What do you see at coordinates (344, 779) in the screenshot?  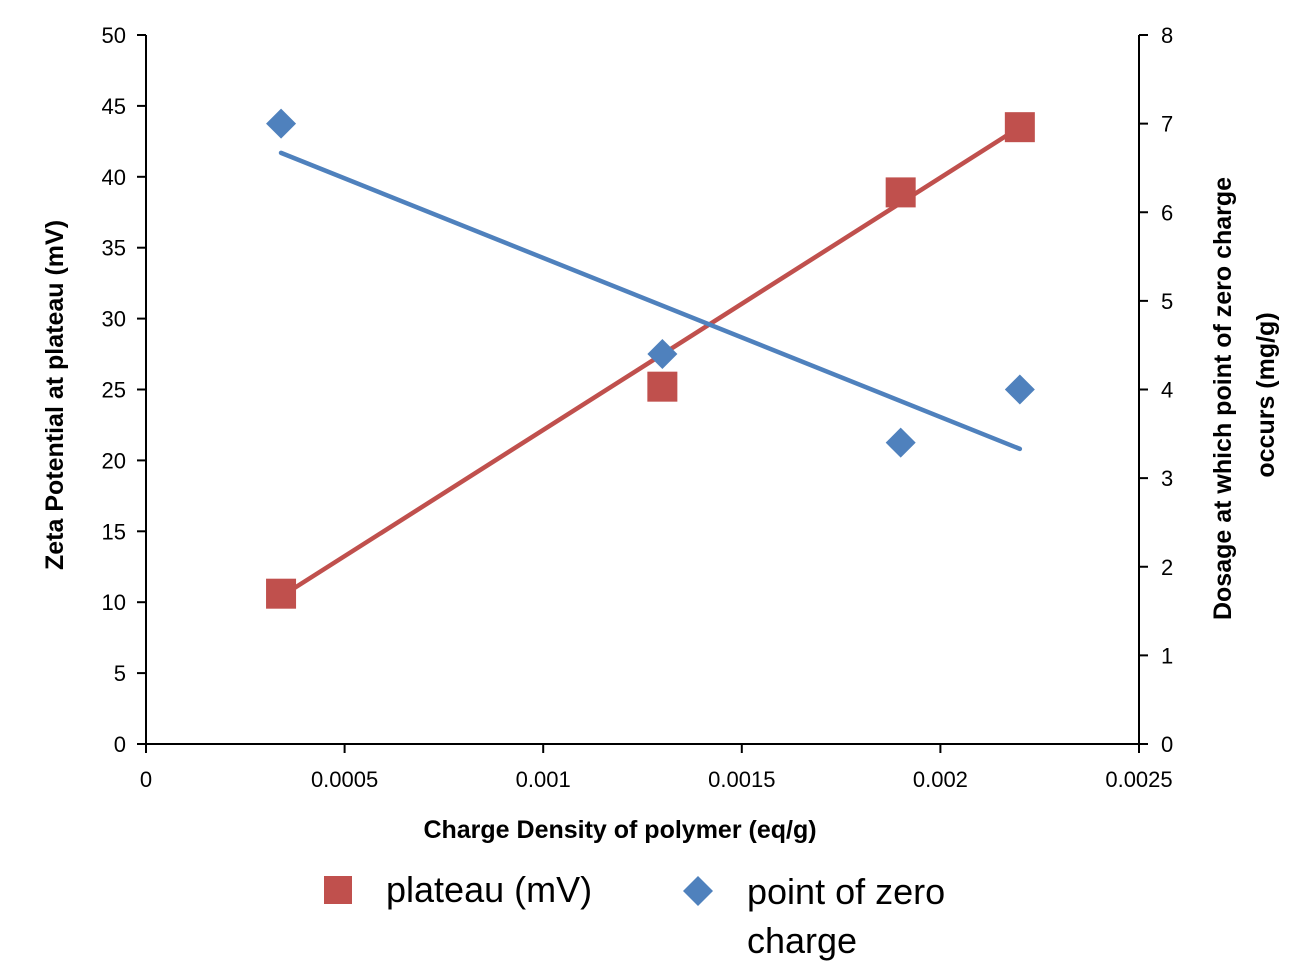 I see `x-tick-label: 0.0005` at bounding box center [344, 779].